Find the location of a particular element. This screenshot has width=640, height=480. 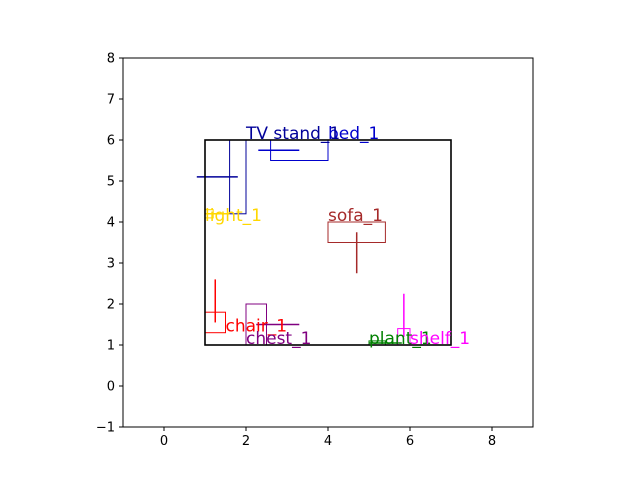

object-label-chair-1: chair_1 is located at coordinates (257, 327).